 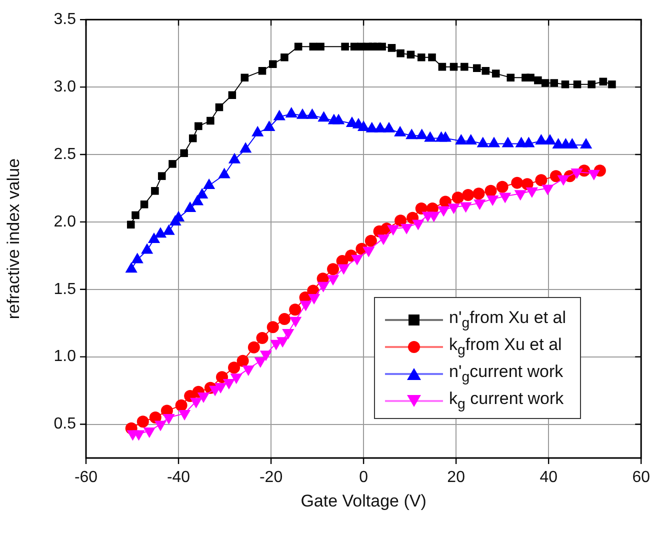 What do you see at coordinates (65, 357) in the screenshot?
I see `y-tick-label: 1.0` at bounding box center [65, 357].